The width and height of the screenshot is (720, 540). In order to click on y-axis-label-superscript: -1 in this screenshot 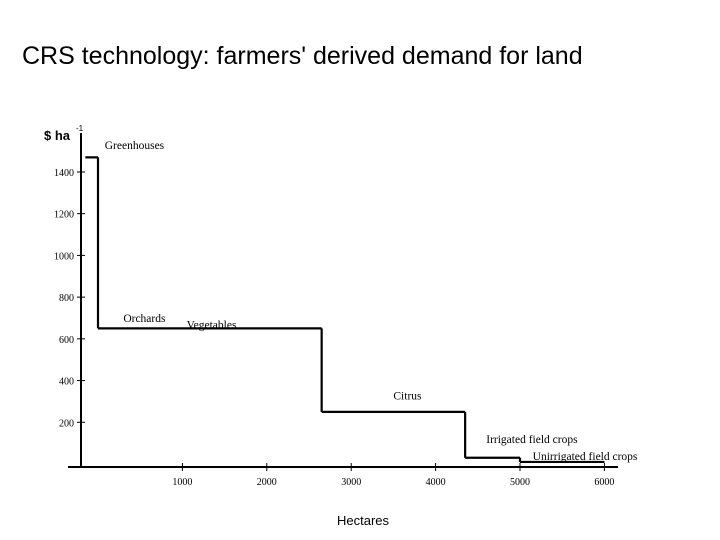, I will do `click(80, 128)`.